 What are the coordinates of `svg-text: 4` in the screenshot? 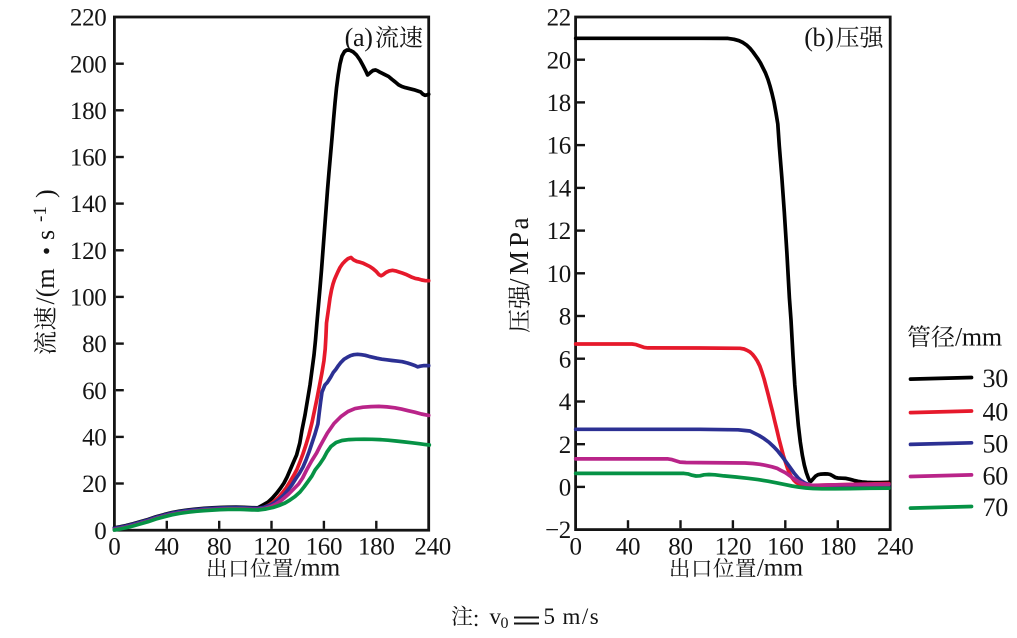 It's located at (565, 402).